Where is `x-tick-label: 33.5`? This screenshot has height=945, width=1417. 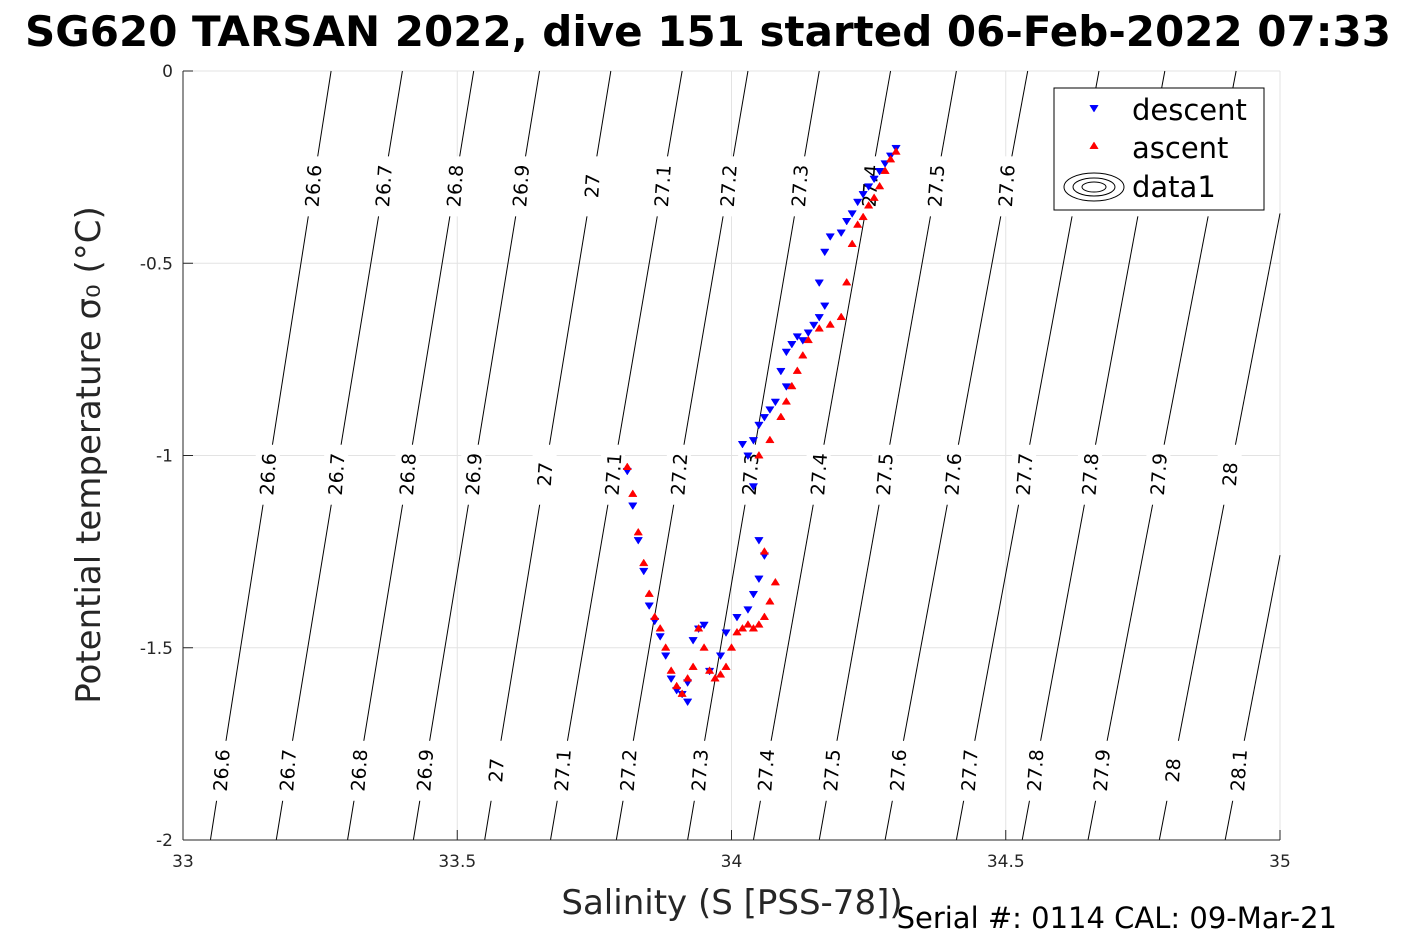
x-tick-label: 33.5 is located at coordinates (457, 862).